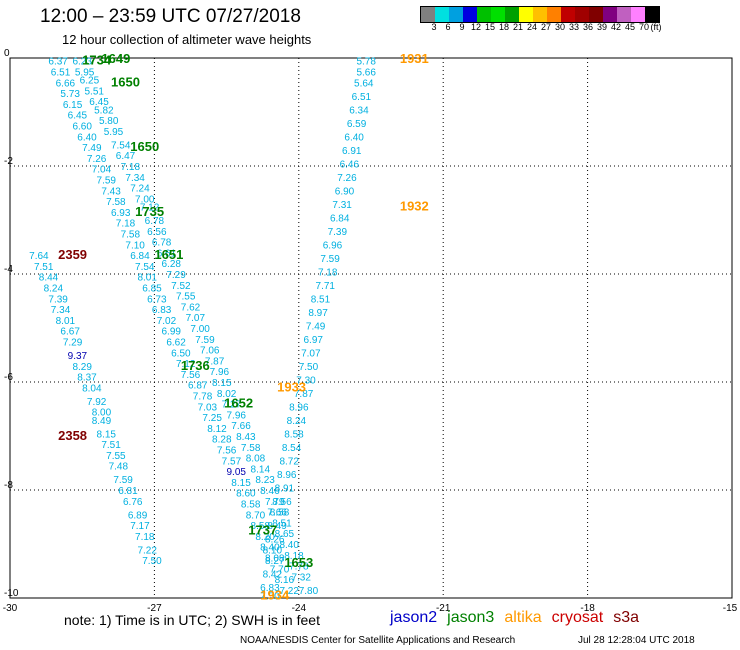 The width and height of the screenshot is (740, 650). Describe the element at coordinates (636, 640) in the screenshot. I see `footer-timestamp: Jul 28 12:28:04 UTC 2018` at that location.